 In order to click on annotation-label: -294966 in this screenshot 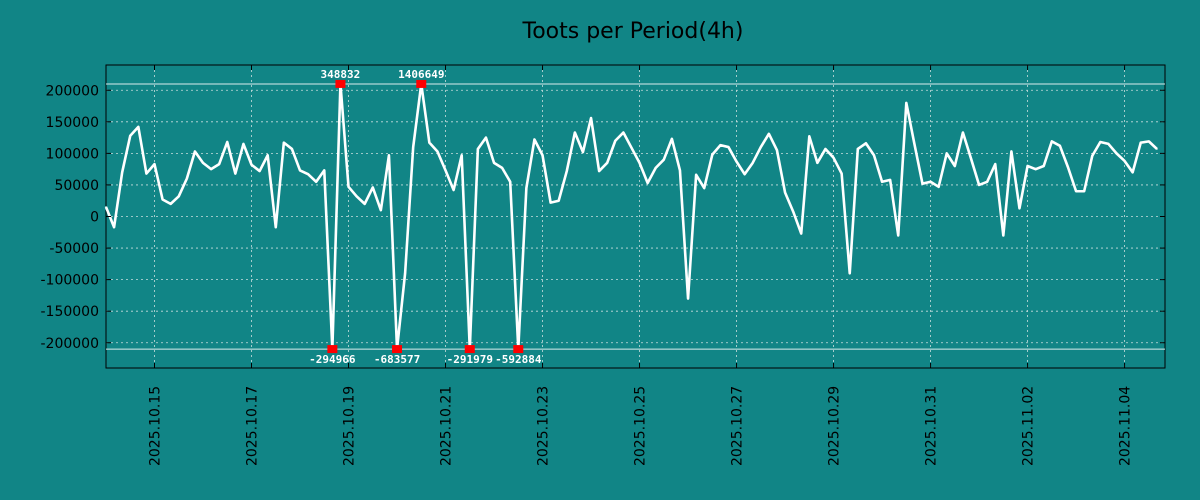, I will do `click(332, 359)`.